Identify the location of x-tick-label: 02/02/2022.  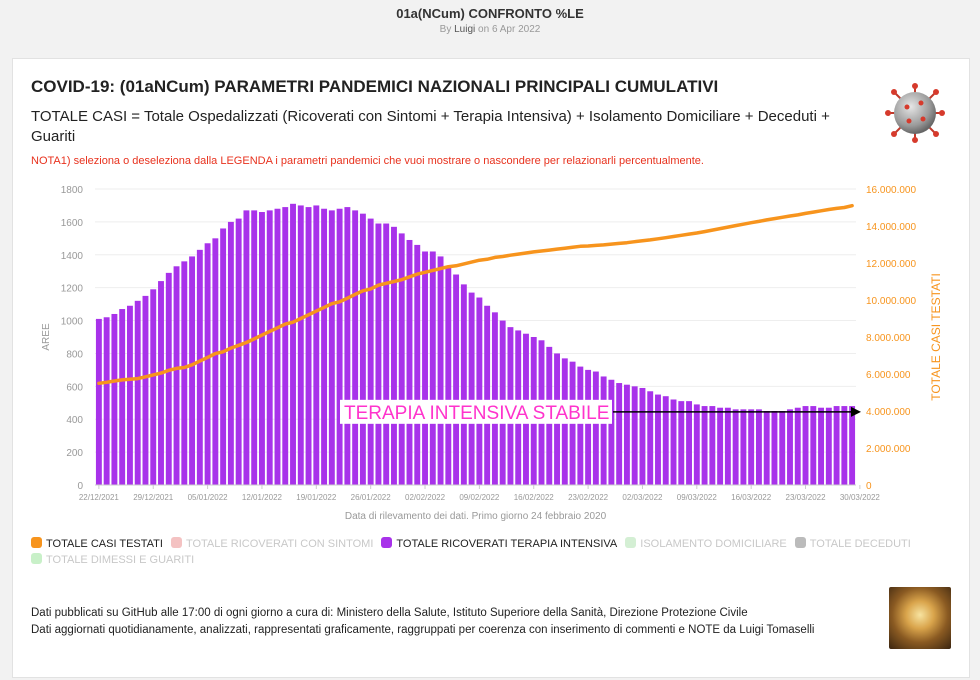
(425, 497).